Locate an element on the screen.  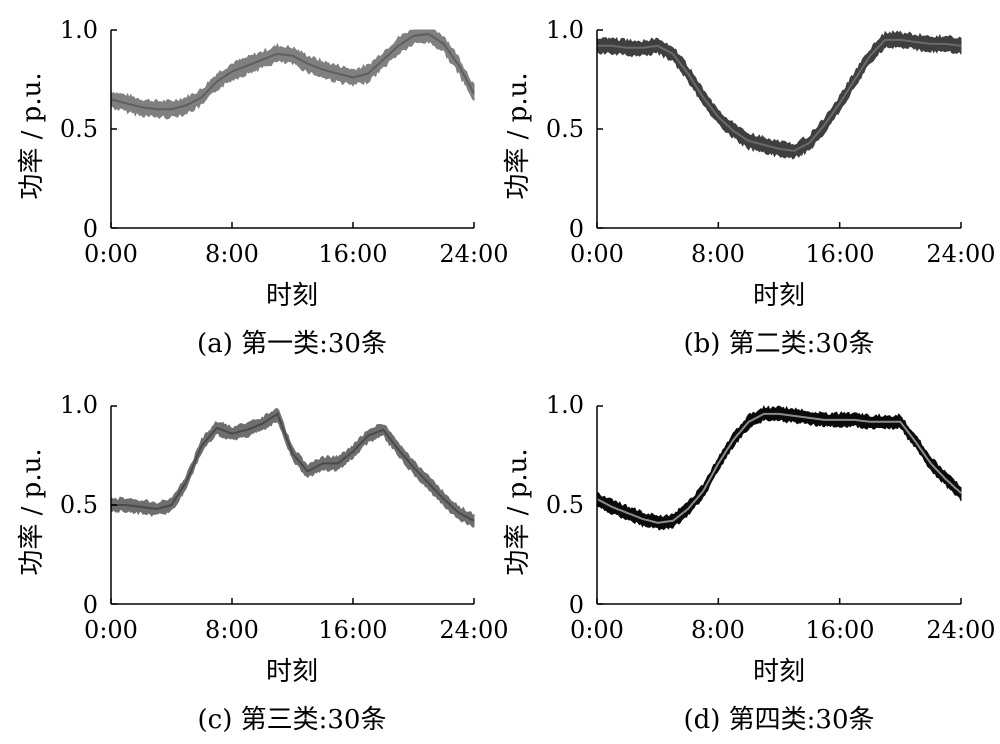
panel-caption: (d) 第四类:30条 is located at coordinates (778, 720).